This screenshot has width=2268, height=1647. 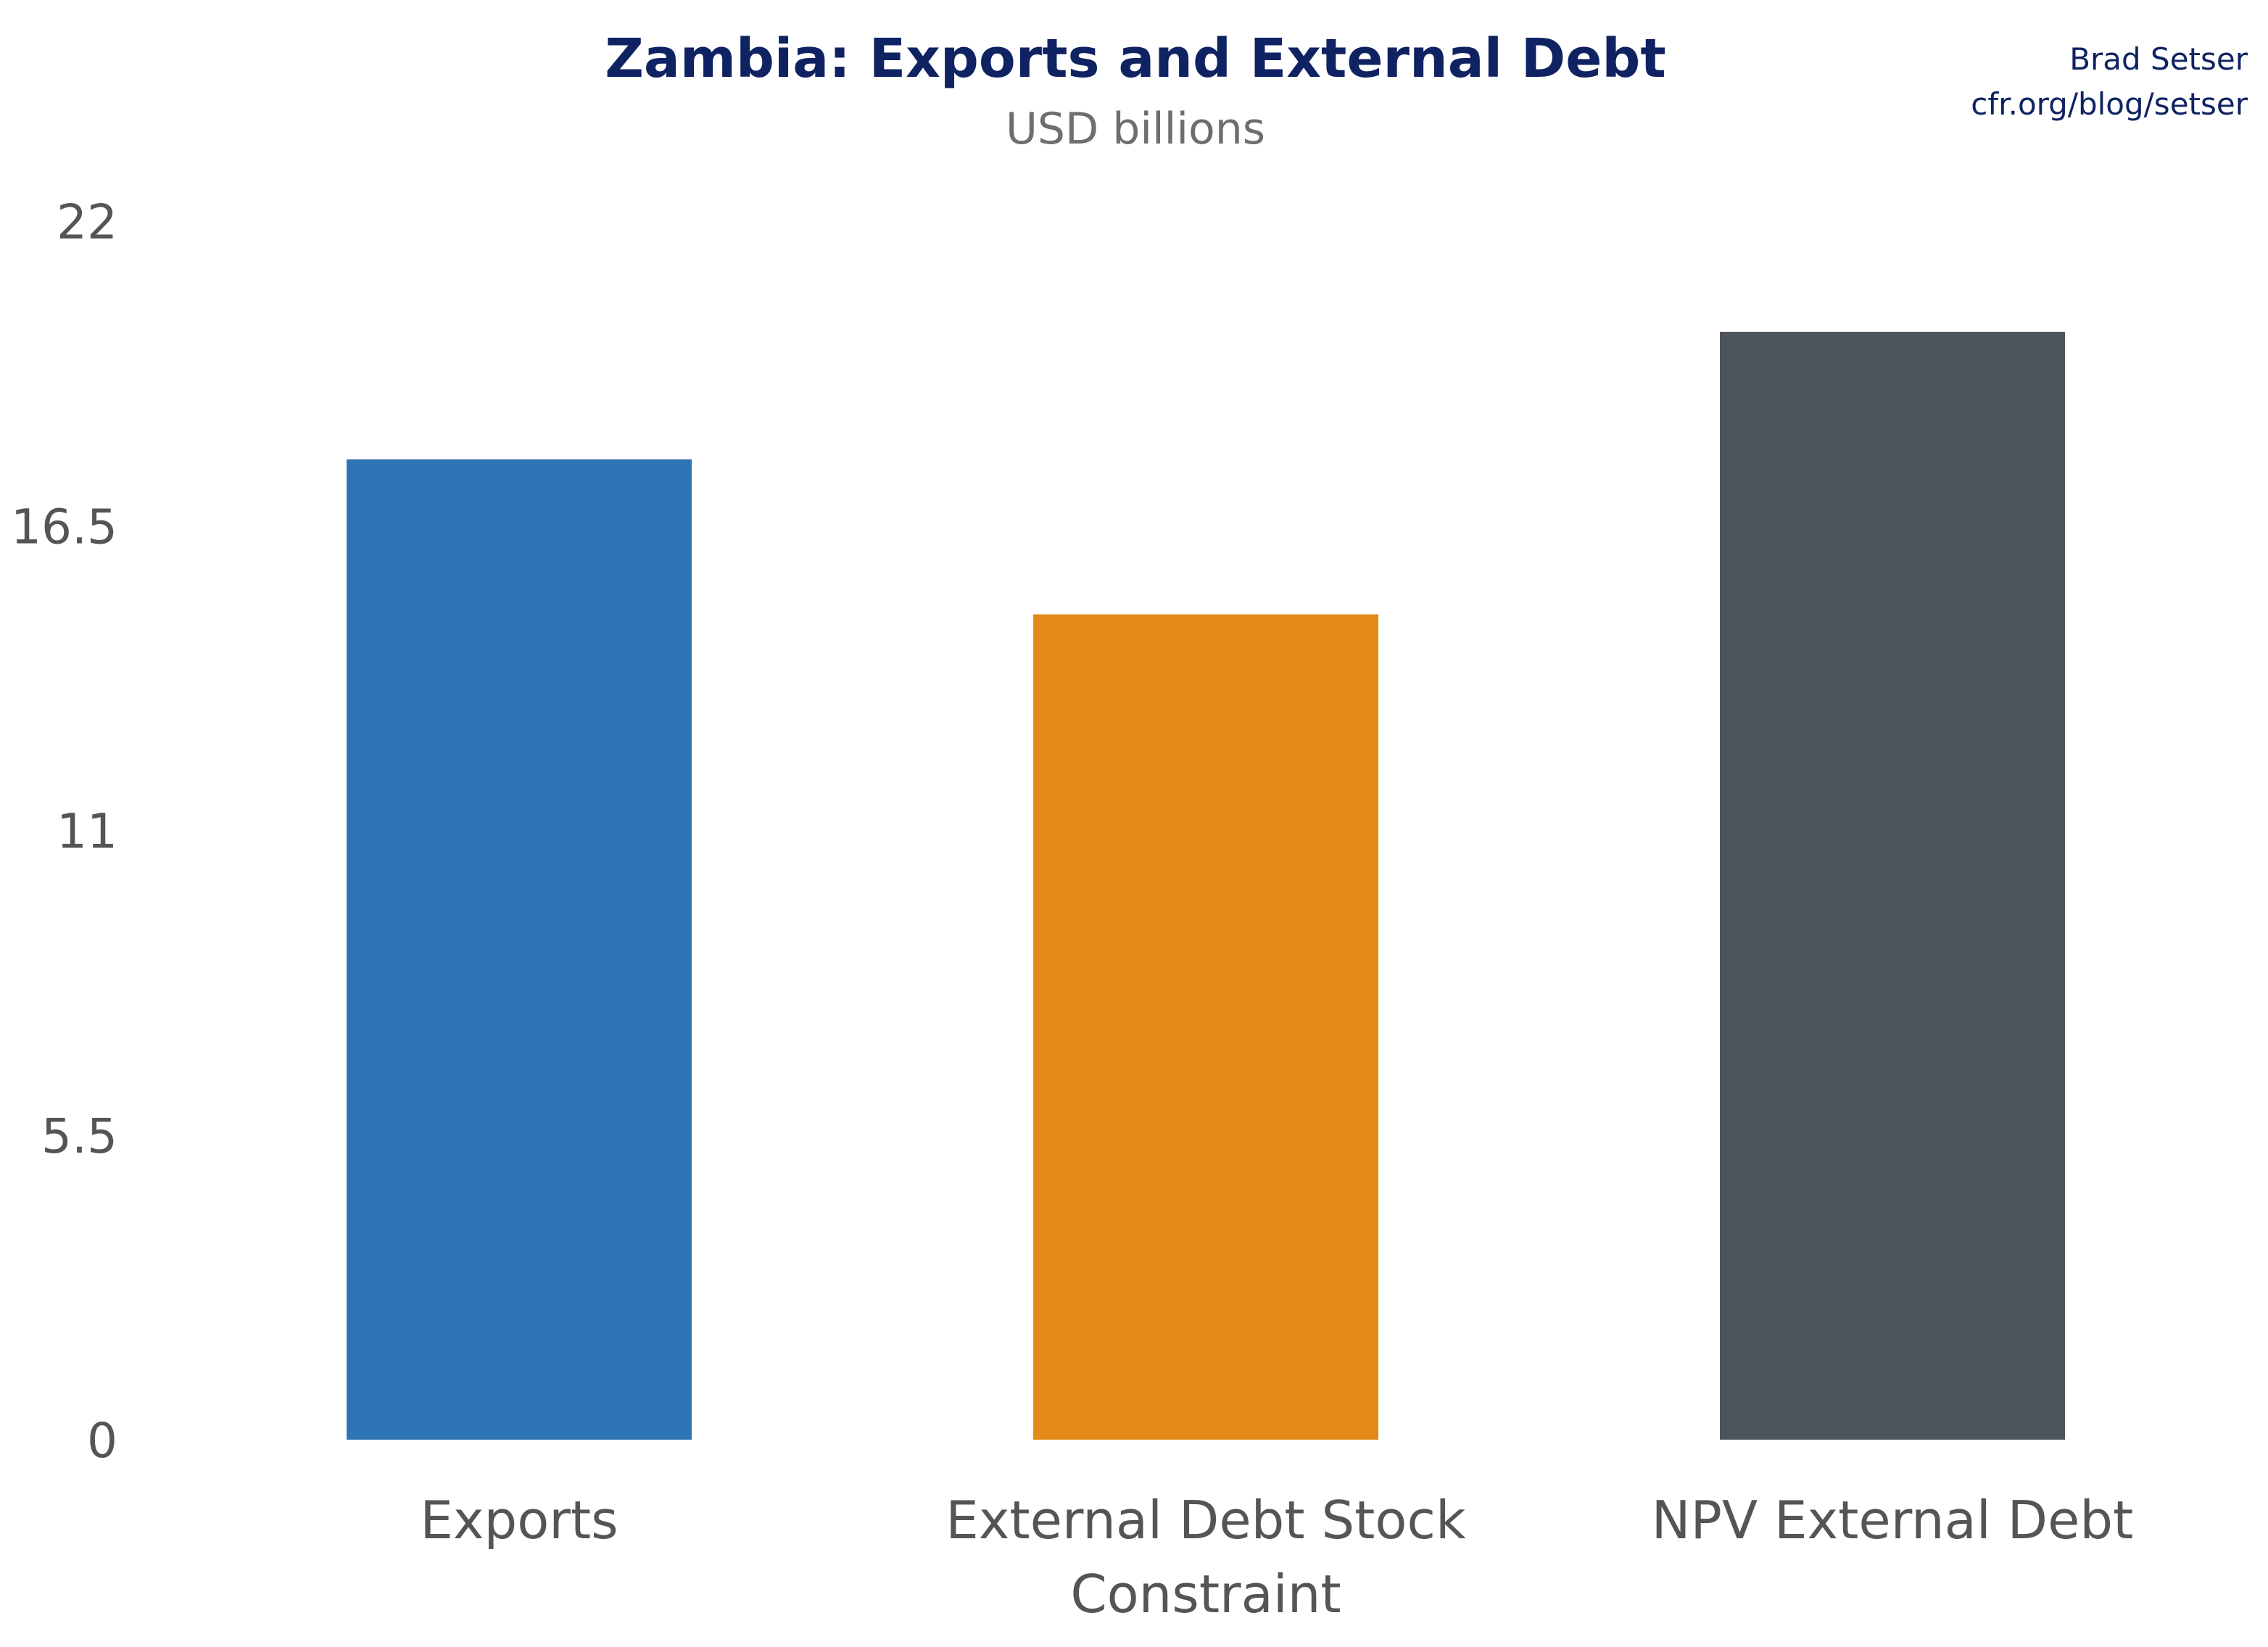 I want to click on y-tick-label: 0, so click(x=102, y=1441).